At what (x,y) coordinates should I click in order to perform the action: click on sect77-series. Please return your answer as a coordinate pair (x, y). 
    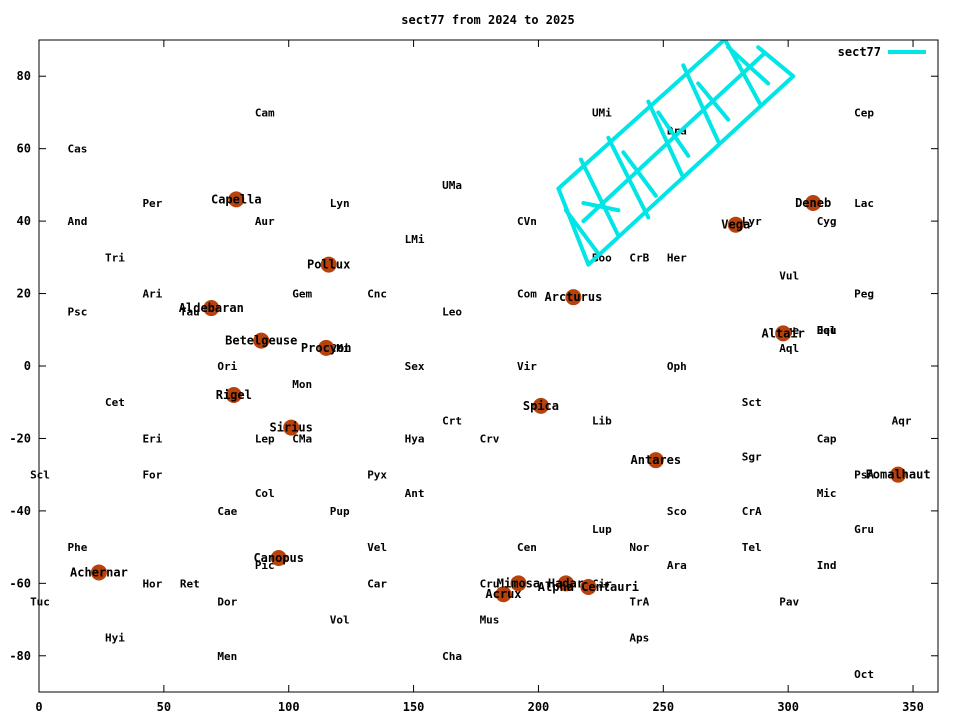
    Looking at the image, I should click on (676, 153).